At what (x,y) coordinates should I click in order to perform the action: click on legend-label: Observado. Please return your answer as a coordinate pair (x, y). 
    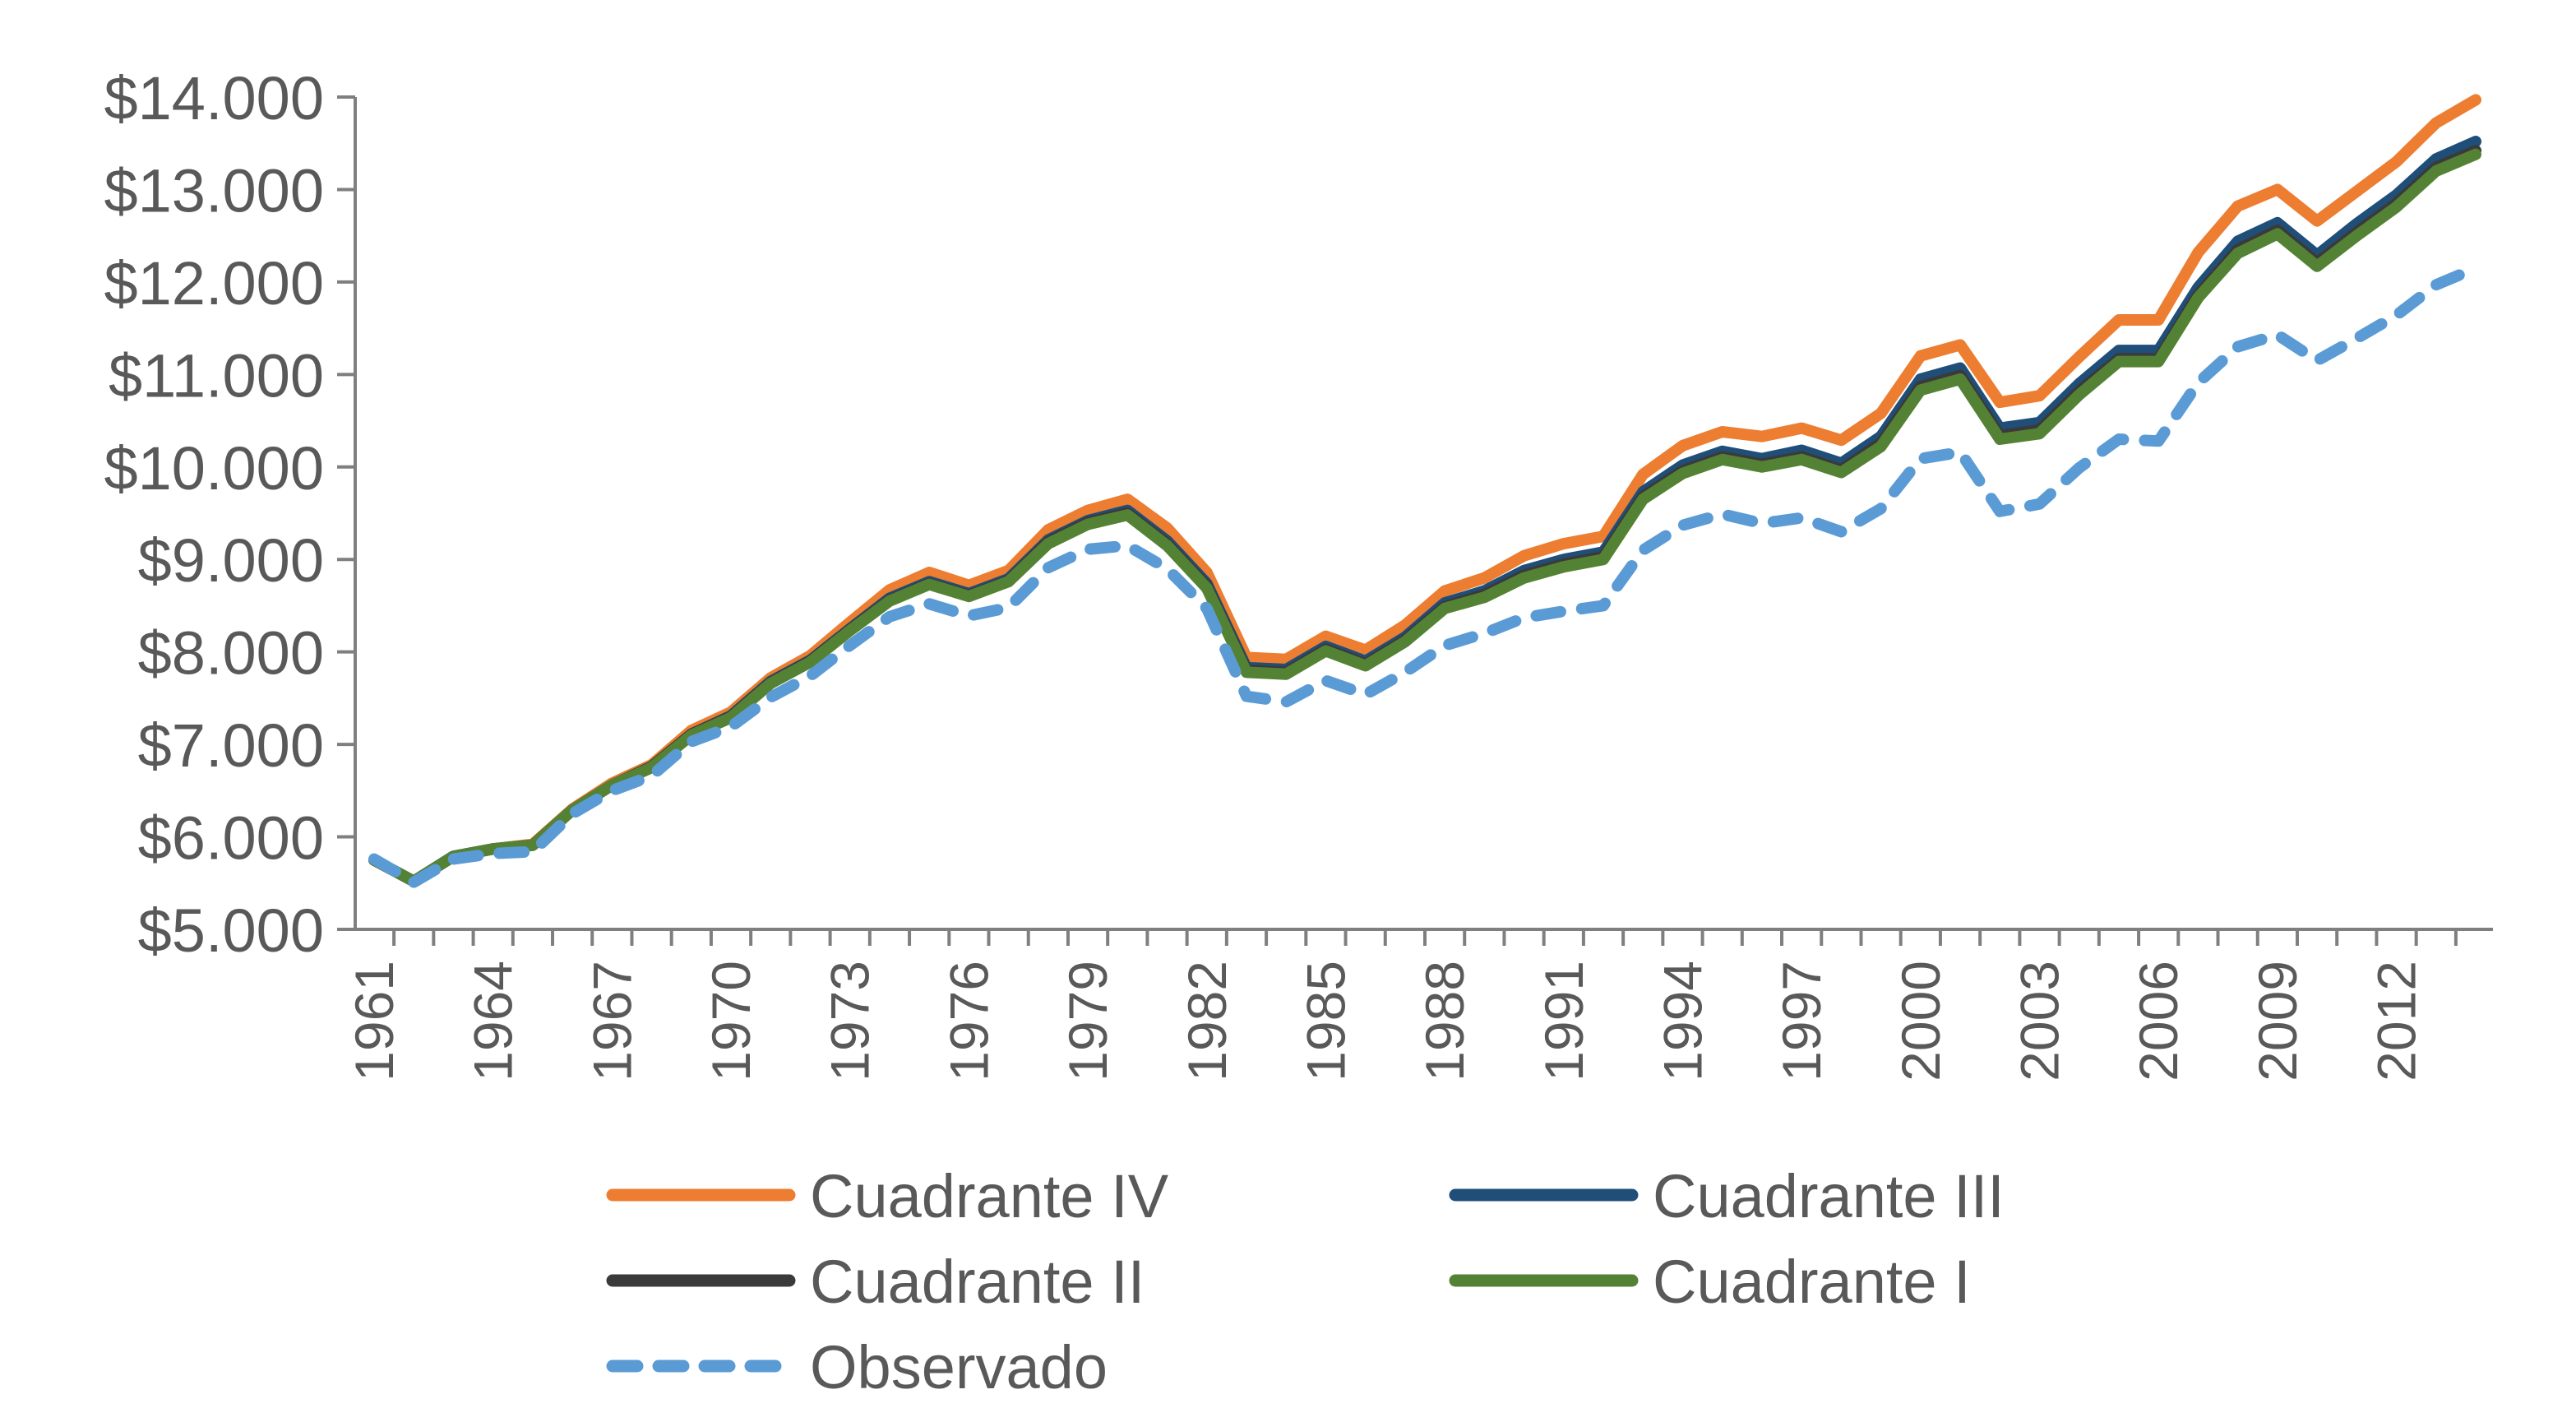
    Looking at the image, I should click on (959, 1367).